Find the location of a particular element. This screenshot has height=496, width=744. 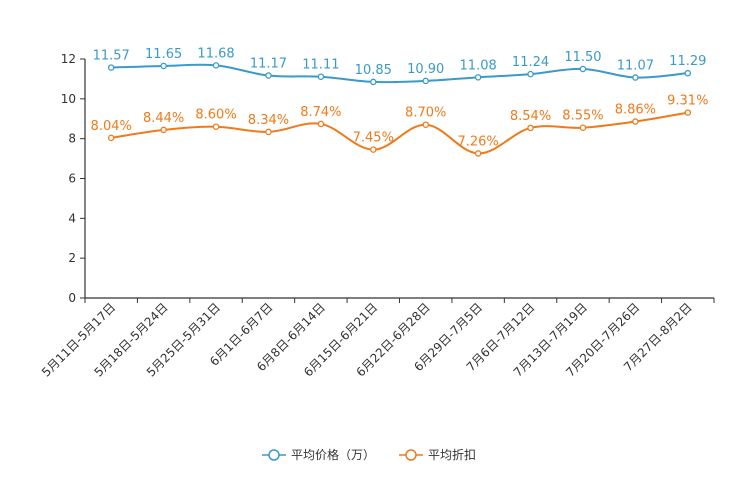

data-label: 11.07 is located at coordinates (635, 66).